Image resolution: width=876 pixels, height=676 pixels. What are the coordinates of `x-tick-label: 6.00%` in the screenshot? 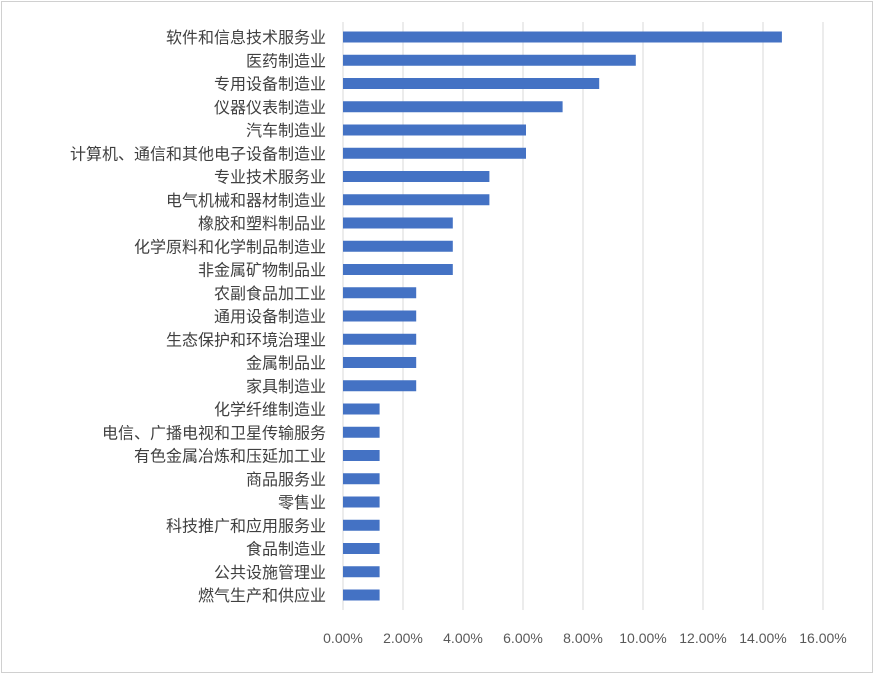 It's located at (523, 638).